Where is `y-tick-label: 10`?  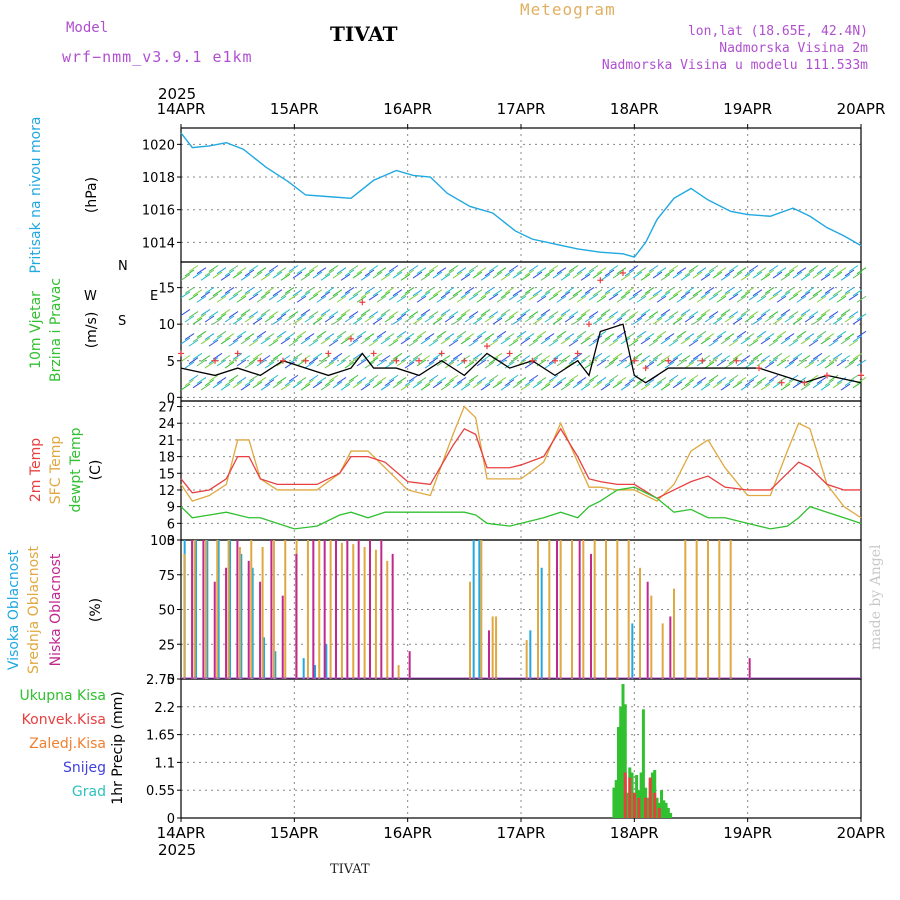 y-tick-label: 10 is located at coordinates (166, 325).